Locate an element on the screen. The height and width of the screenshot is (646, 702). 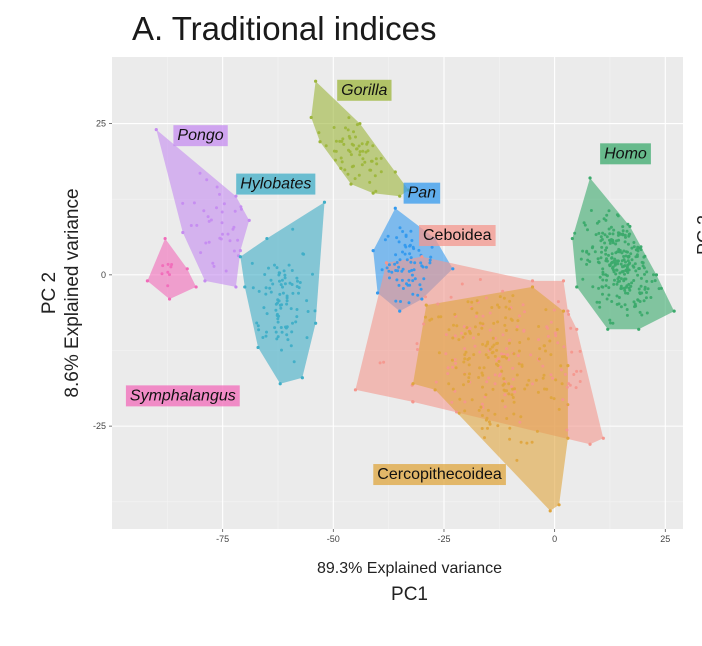
y-axis-label-pc: PC 2 is located at coordinates (49, 293).